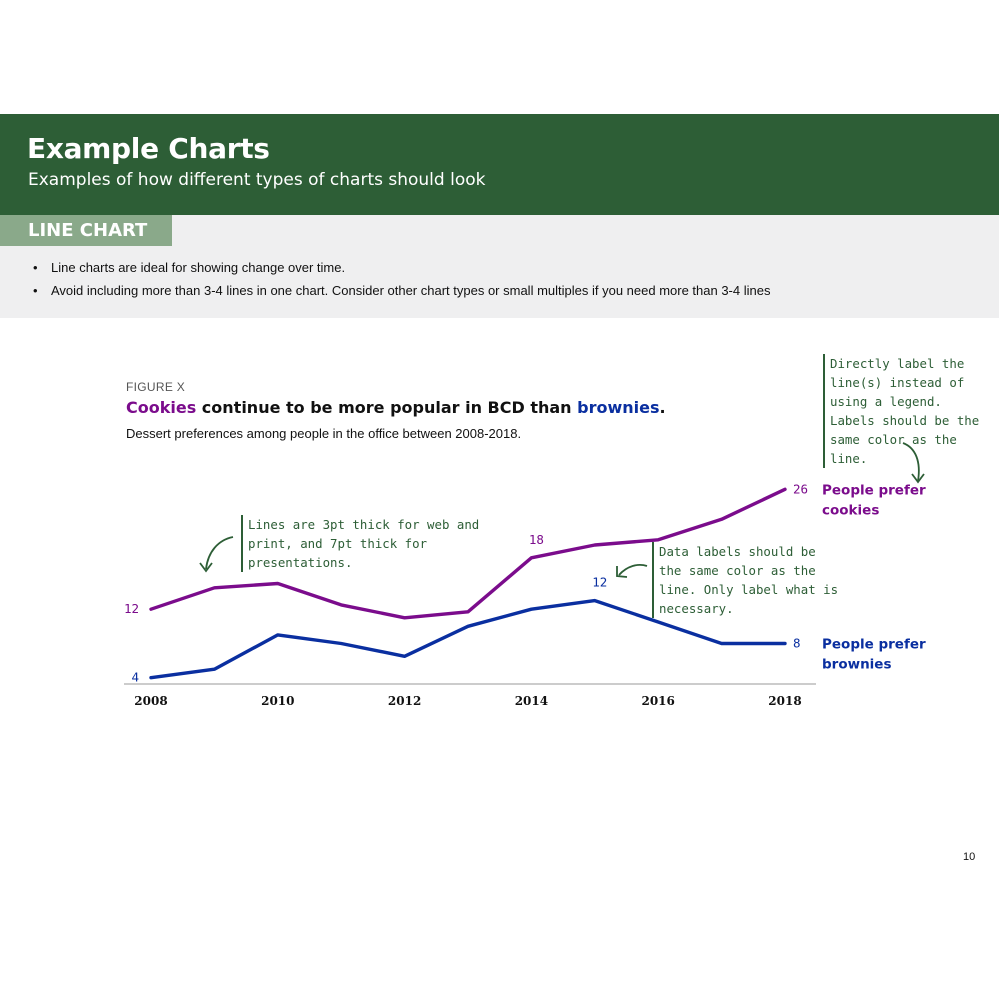 The height and width of the screenshot is (999, 999). I want to click on data-label: 18, so click(536, 539).